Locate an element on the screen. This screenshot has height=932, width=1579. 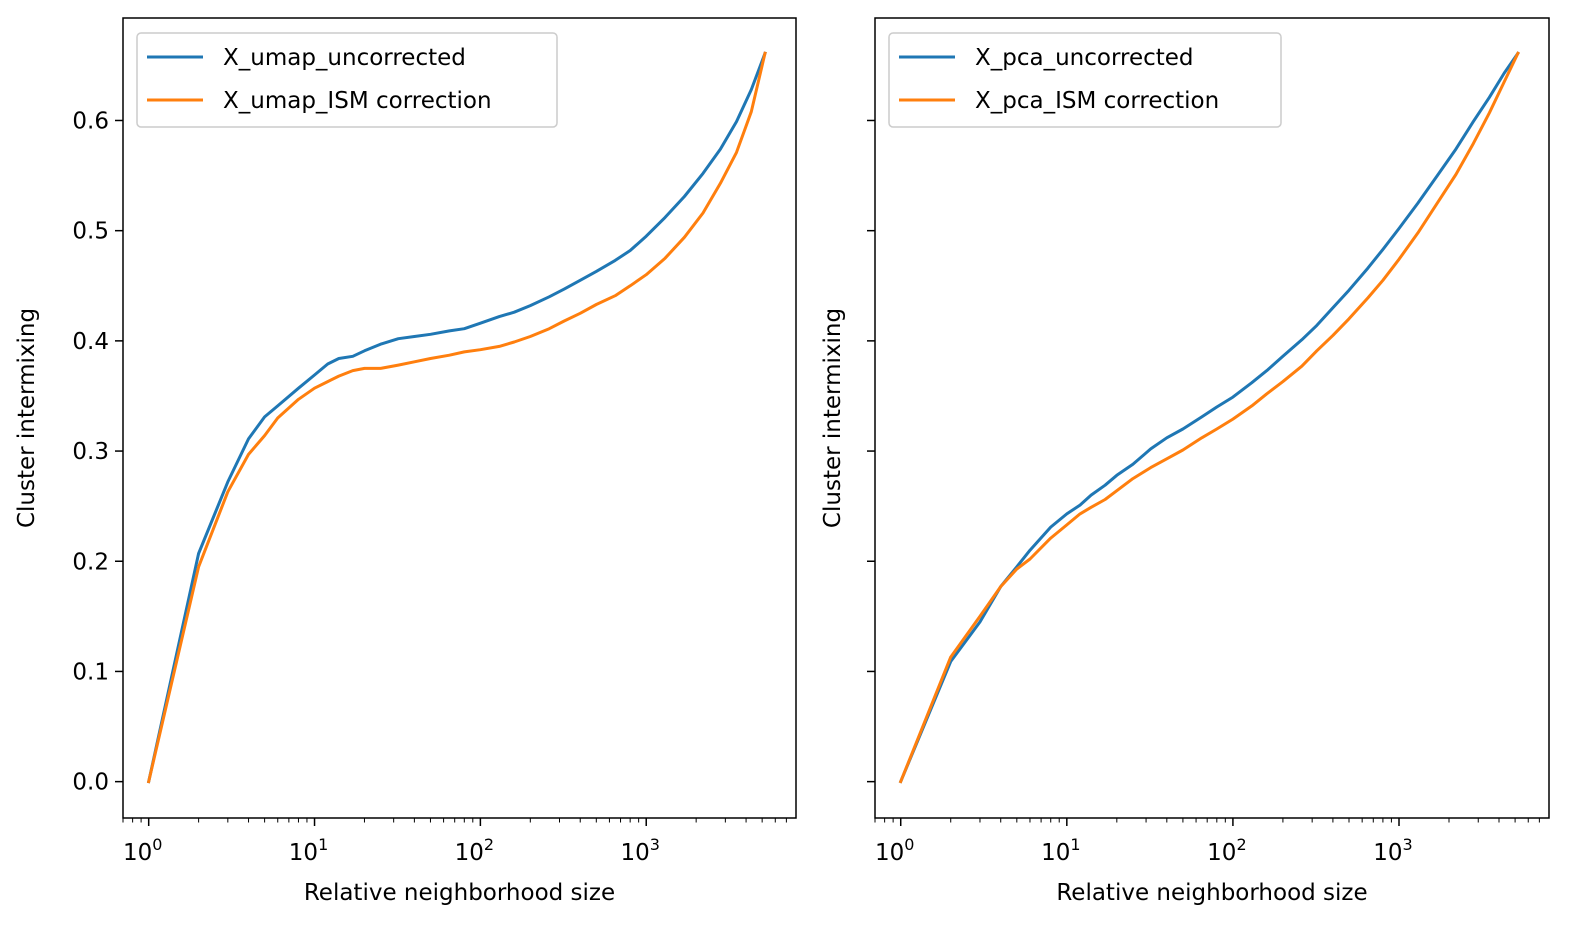
y-tick-label: 0.1 is located at coordinates (90, 672).